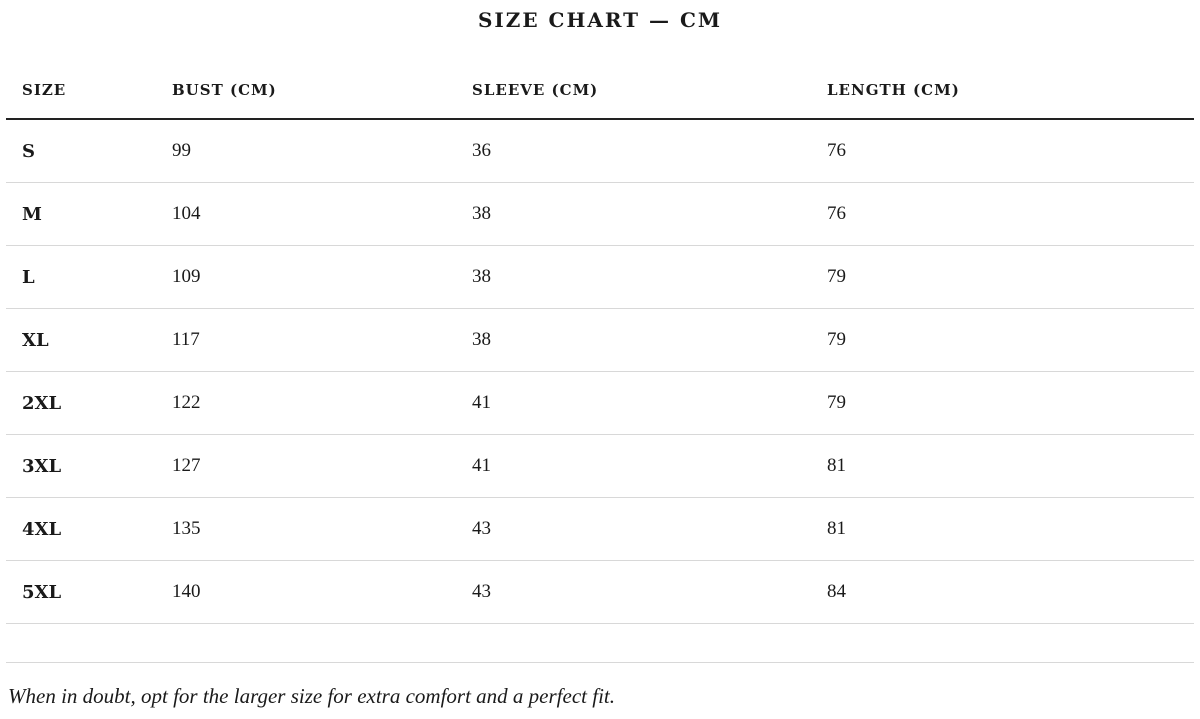 The width and height of the screenshot is (1200, 719). I want to click on bust-cell: 122, so click(322, 403).